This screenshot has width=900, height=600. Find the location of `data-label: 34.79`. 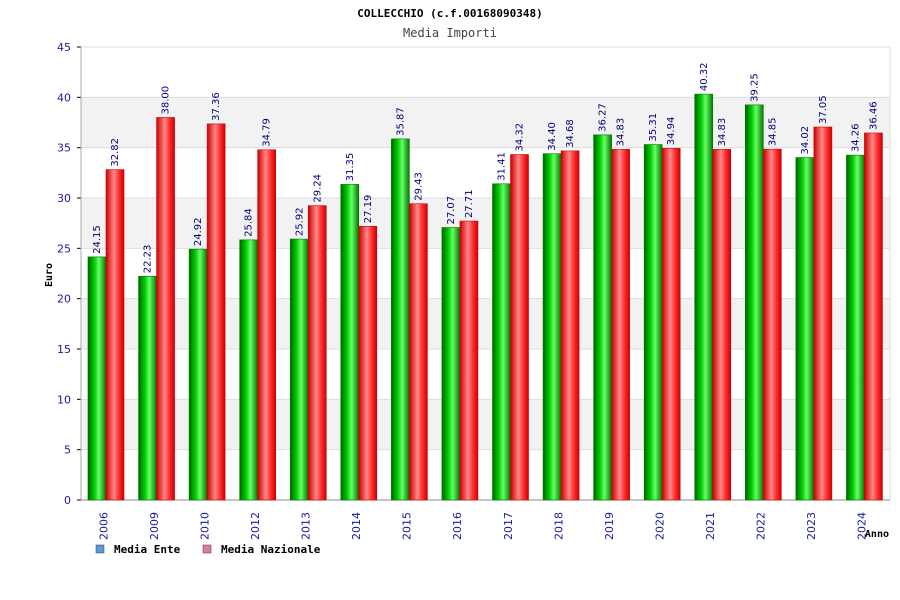

data-label: 34.79 is located at coordinates (267, 132).